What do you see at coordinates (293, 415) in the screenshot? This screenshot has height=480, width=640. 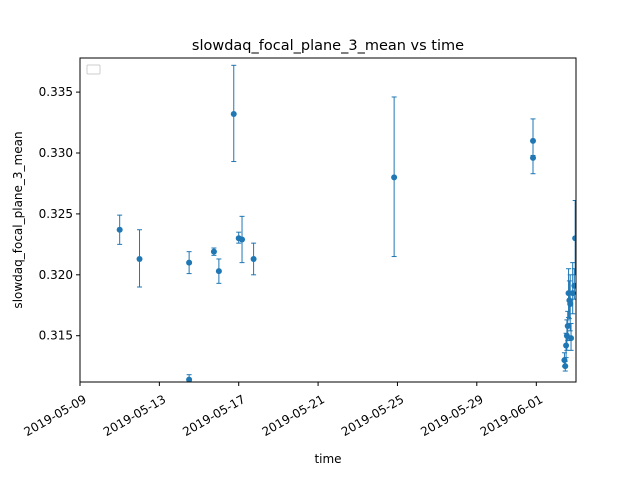 I see `x-tick-label: 2019-05-21` at bounding box center [293, 415].